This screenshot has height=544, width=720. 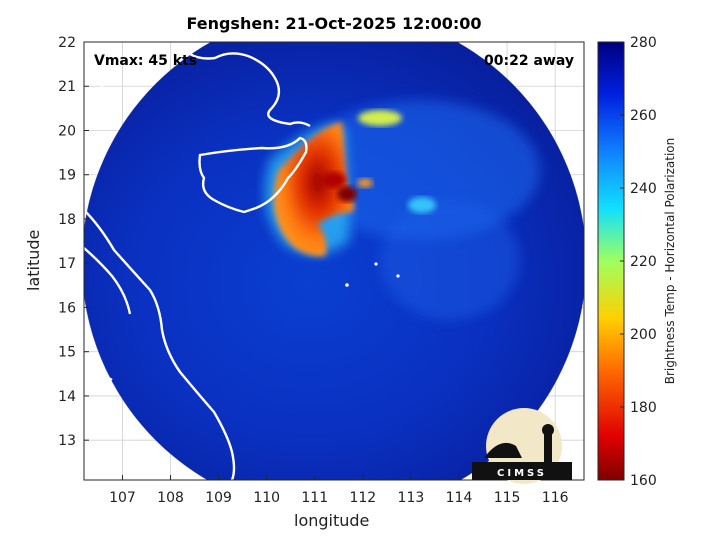 What do you see at coordinates (108, 281) in the screenshot?
I see `border-vietnam-laos` at bounding box center [108, 281].